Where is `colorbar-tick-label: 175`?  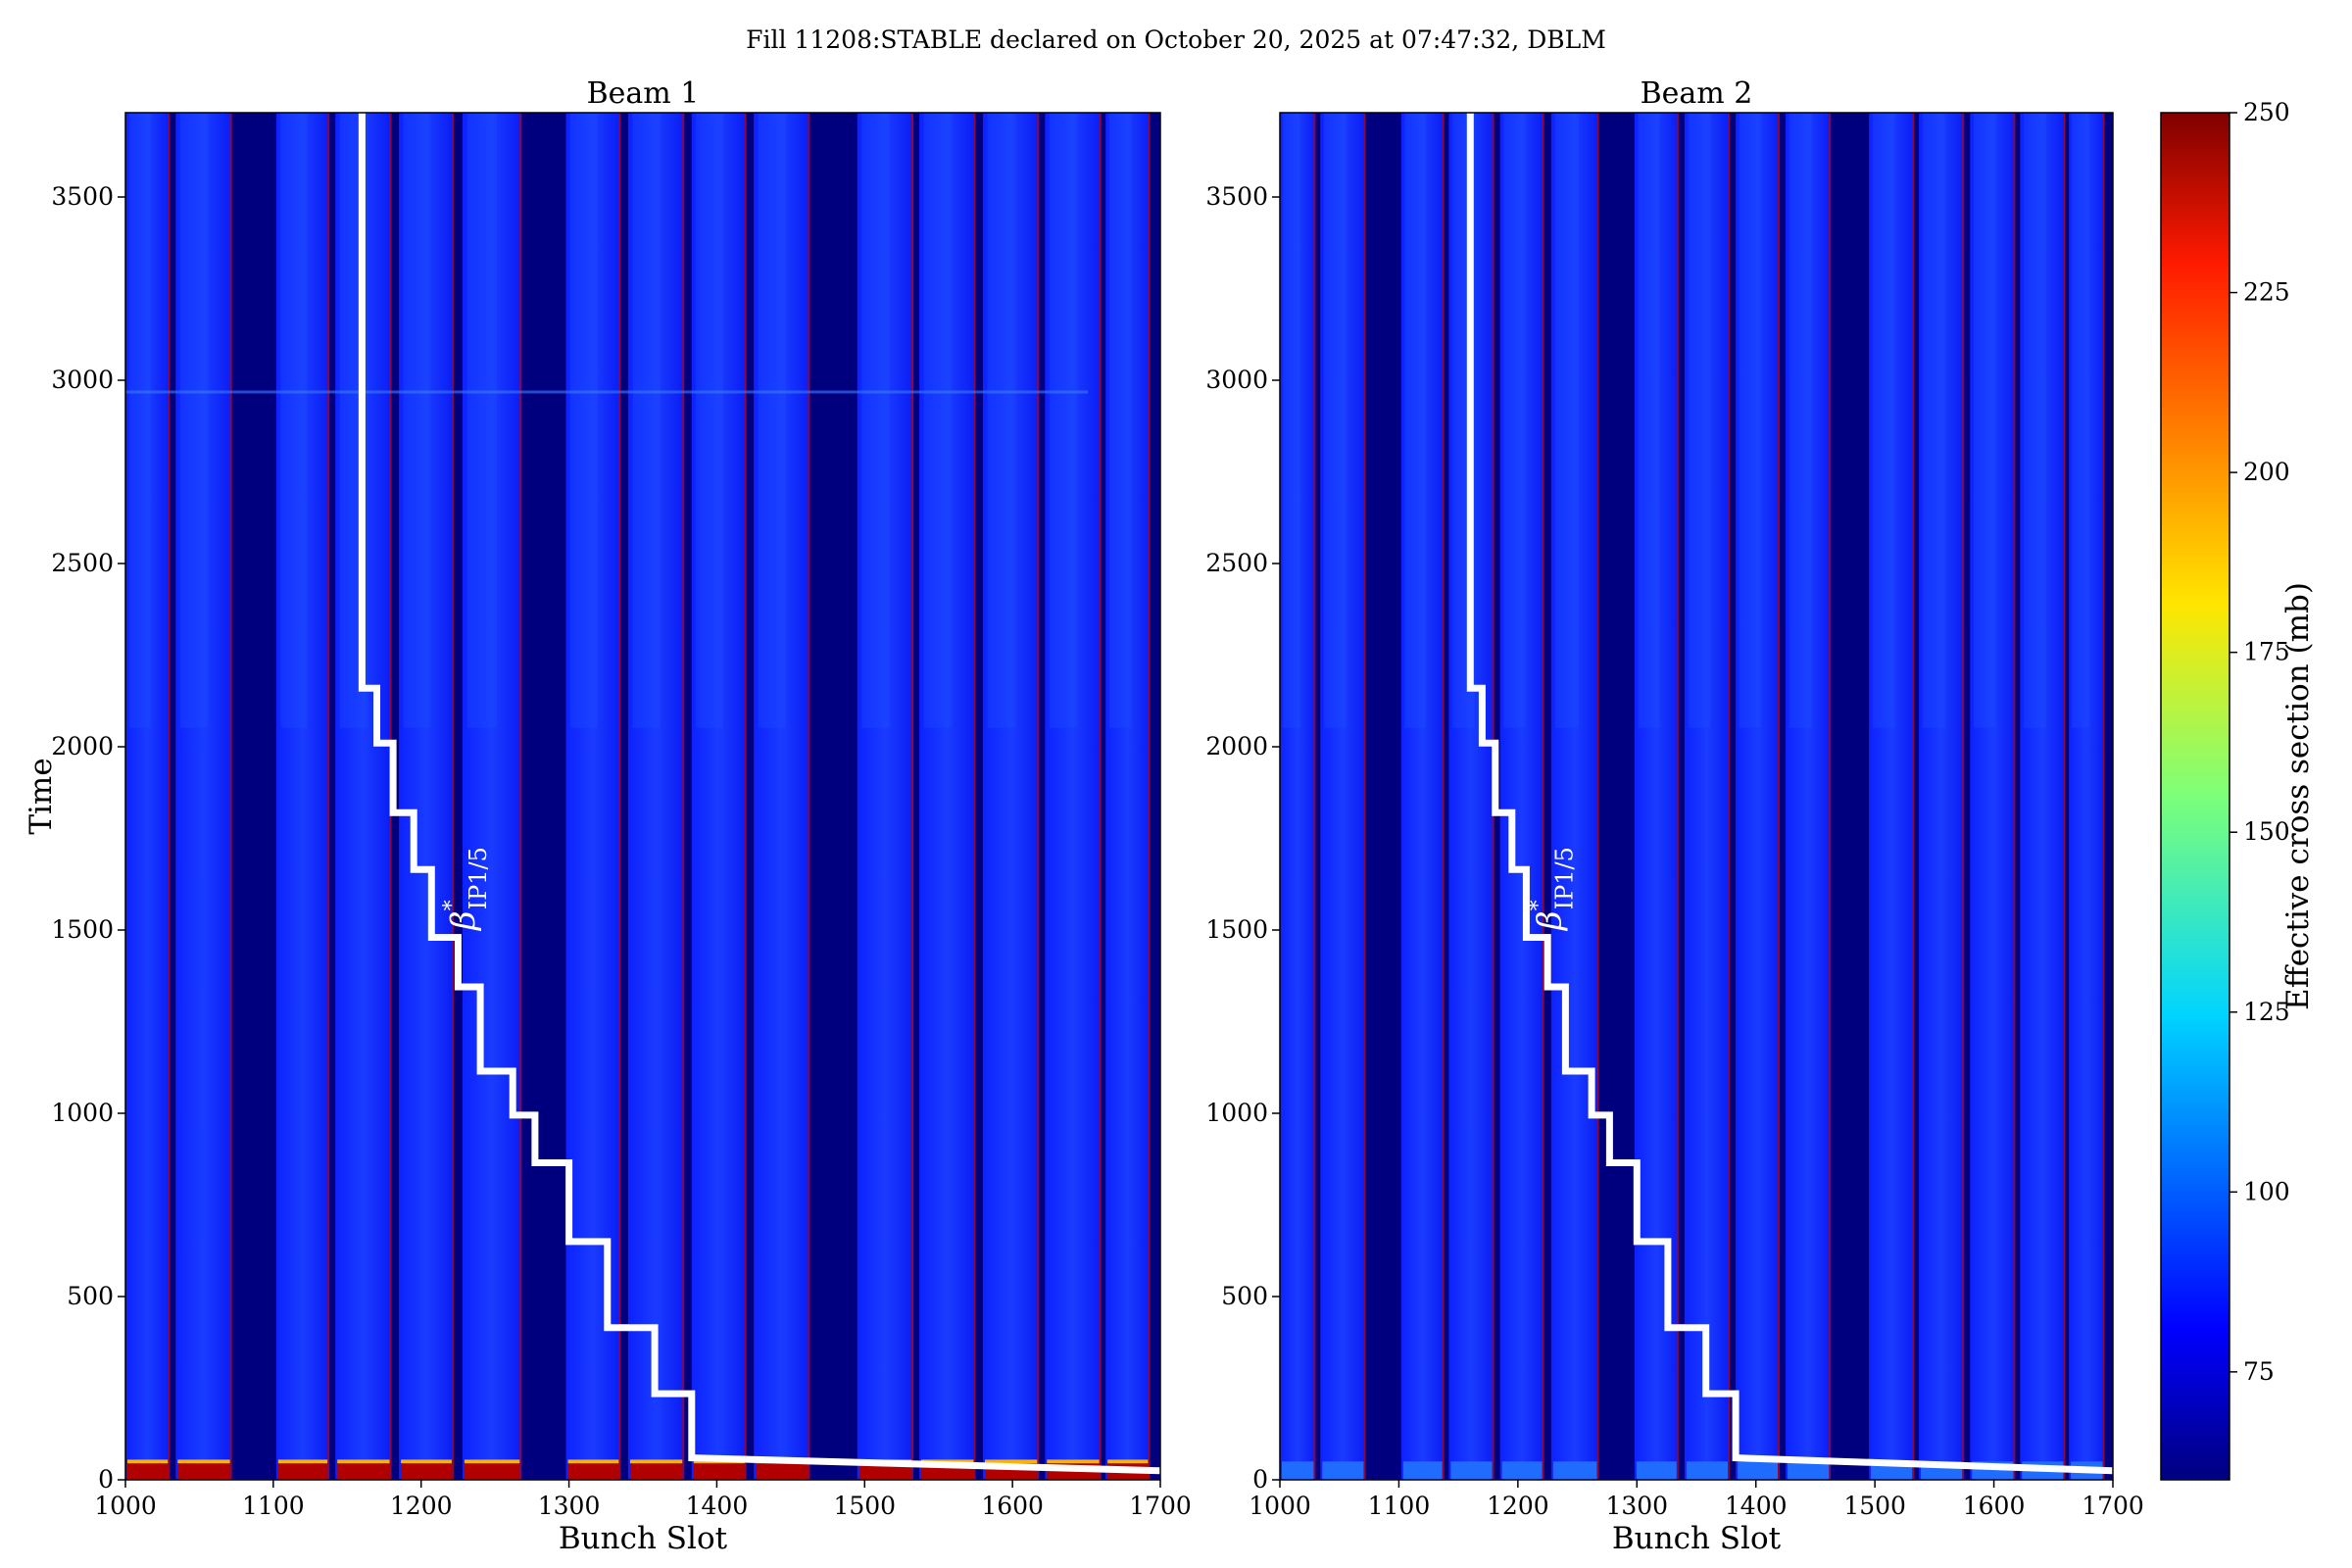
colorbar-tick-label: 175 is located at coordinates (2266, 652).